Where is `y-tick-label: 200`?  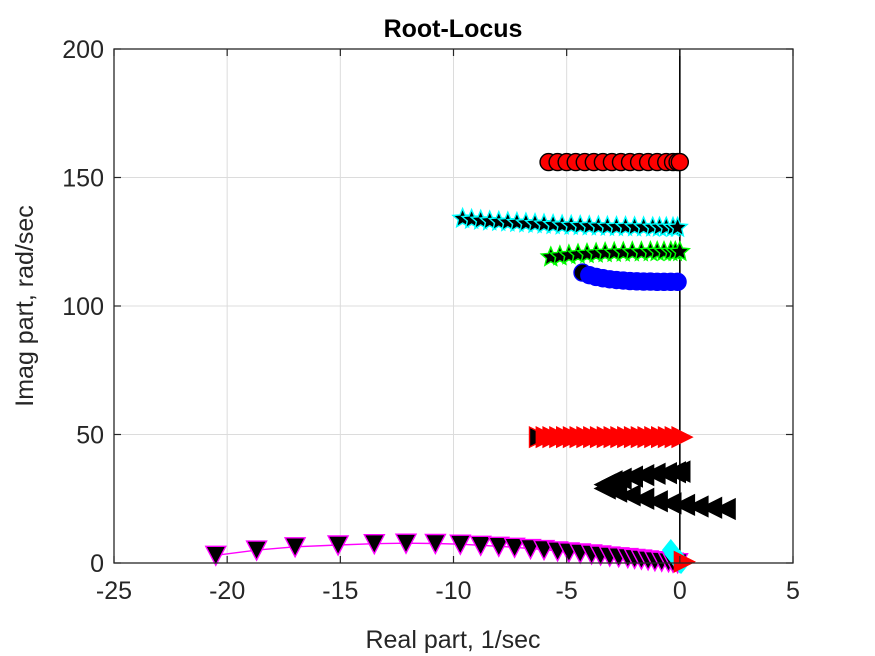 y-tick-label: 200 is located at coordinates (83, 50).